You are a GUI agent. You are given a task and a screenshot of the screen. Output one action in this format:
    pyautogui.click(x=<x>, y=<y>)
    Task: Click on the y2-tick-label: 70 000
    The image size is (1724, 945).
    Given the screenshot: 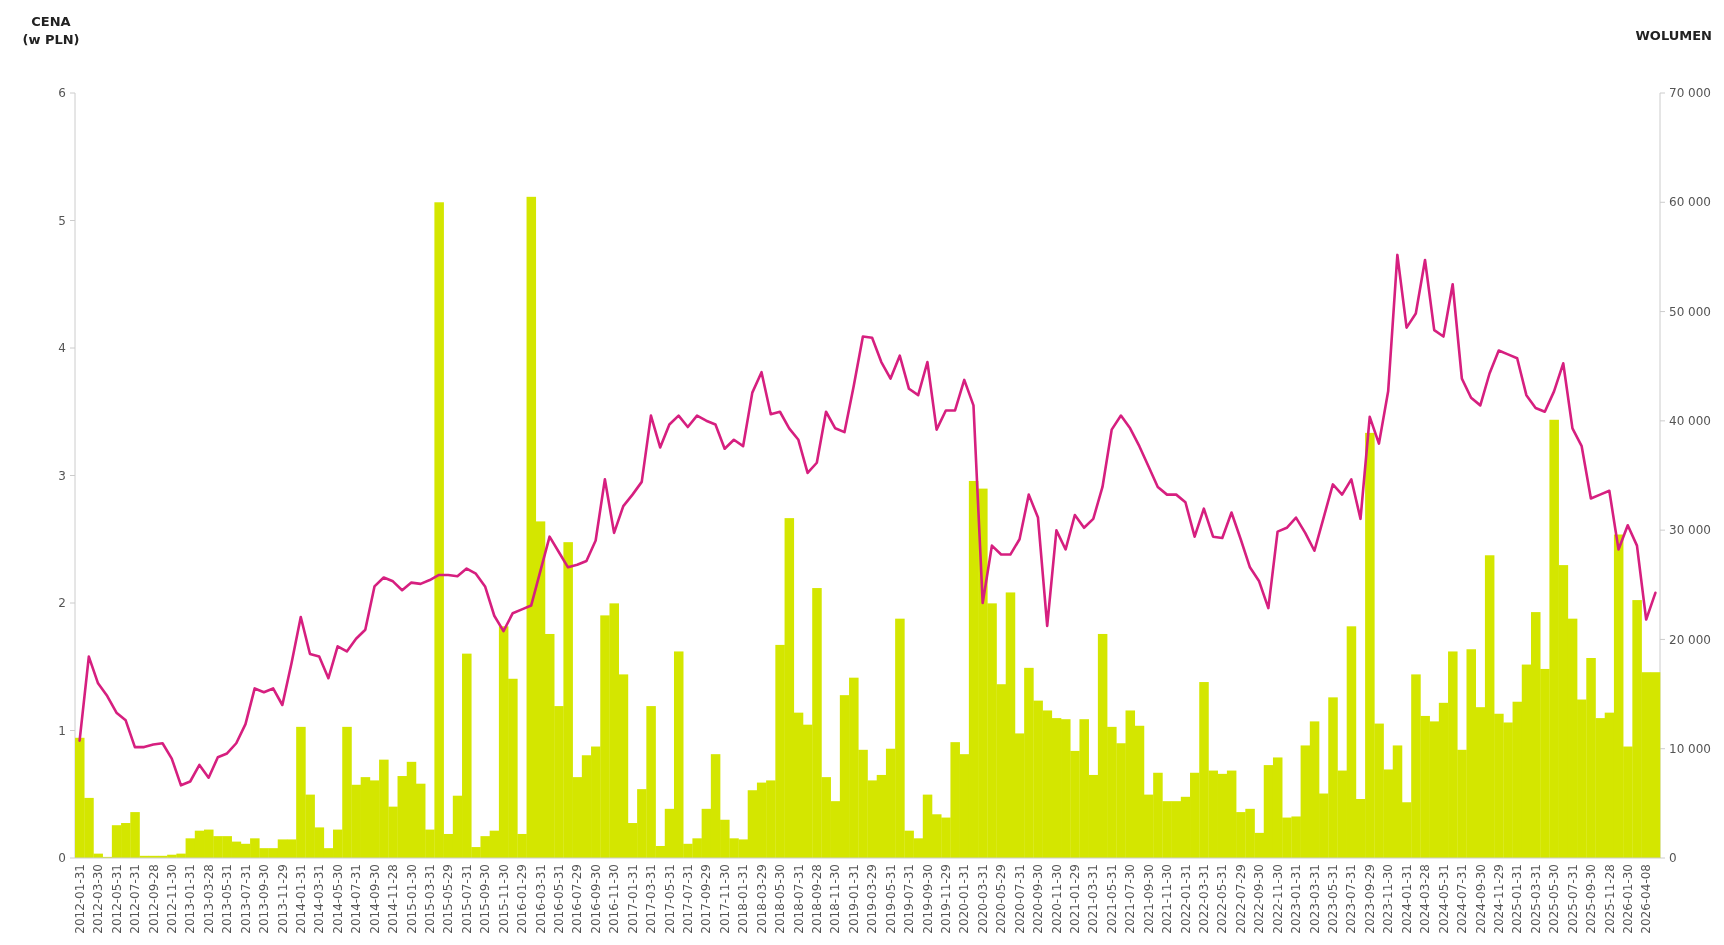 What is the action you would take?
    pyautogui.click(x=1690, y=93)
    